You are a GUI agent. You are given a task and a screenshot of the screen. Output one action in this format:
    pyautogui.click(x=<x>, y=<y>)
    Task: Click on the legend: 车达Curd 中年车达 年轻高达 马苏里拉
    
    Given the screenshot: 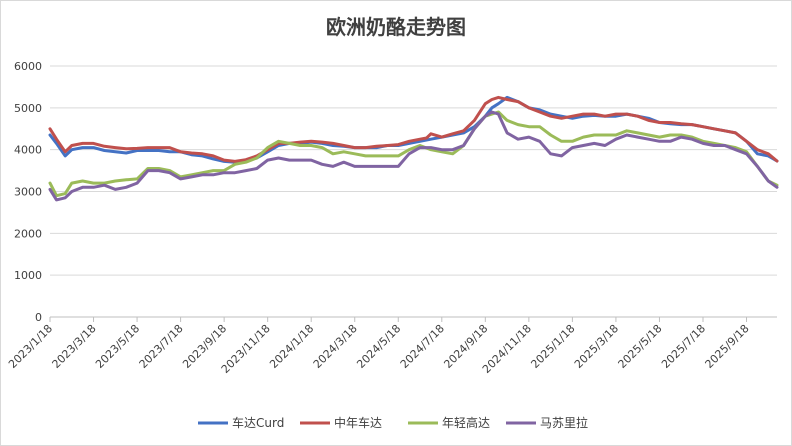 What is the action you would take?
    pyautogui.click(x=393, y=422)
    